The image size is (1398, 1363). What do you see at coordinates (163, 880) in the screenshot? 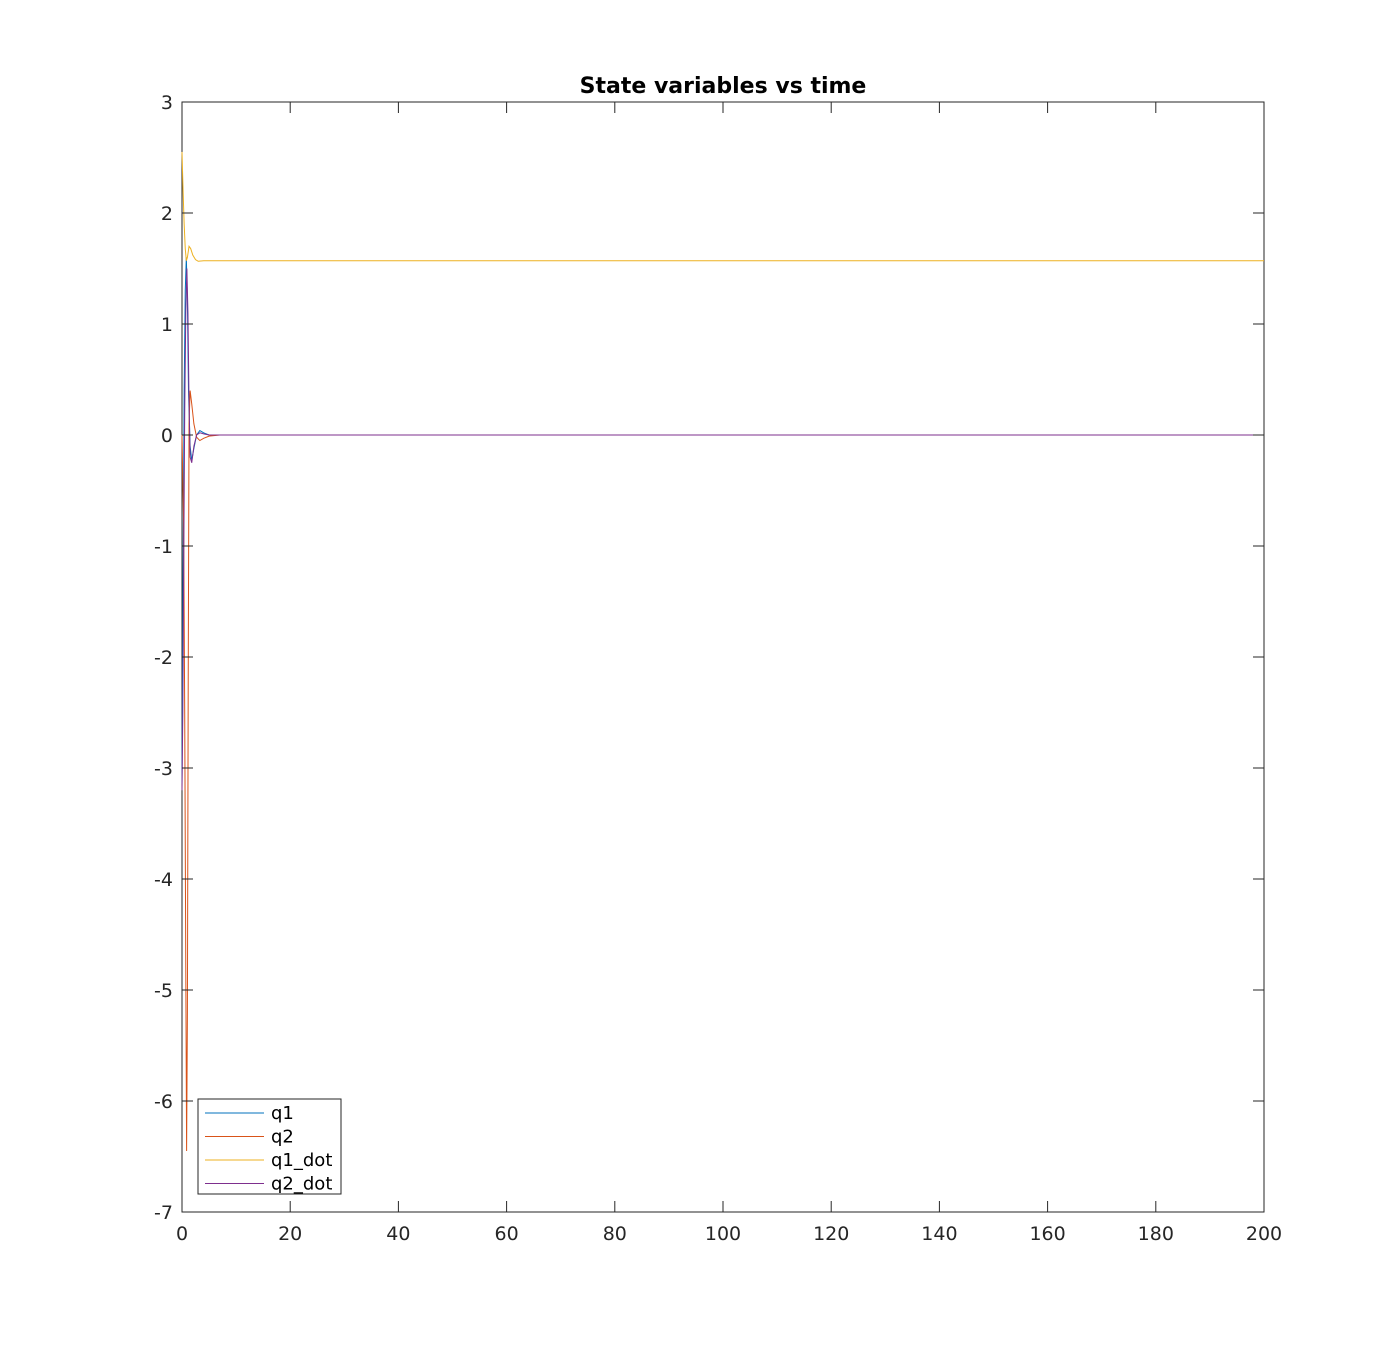
I see `y-tick-label: -4` at bounding box center [163, 880].